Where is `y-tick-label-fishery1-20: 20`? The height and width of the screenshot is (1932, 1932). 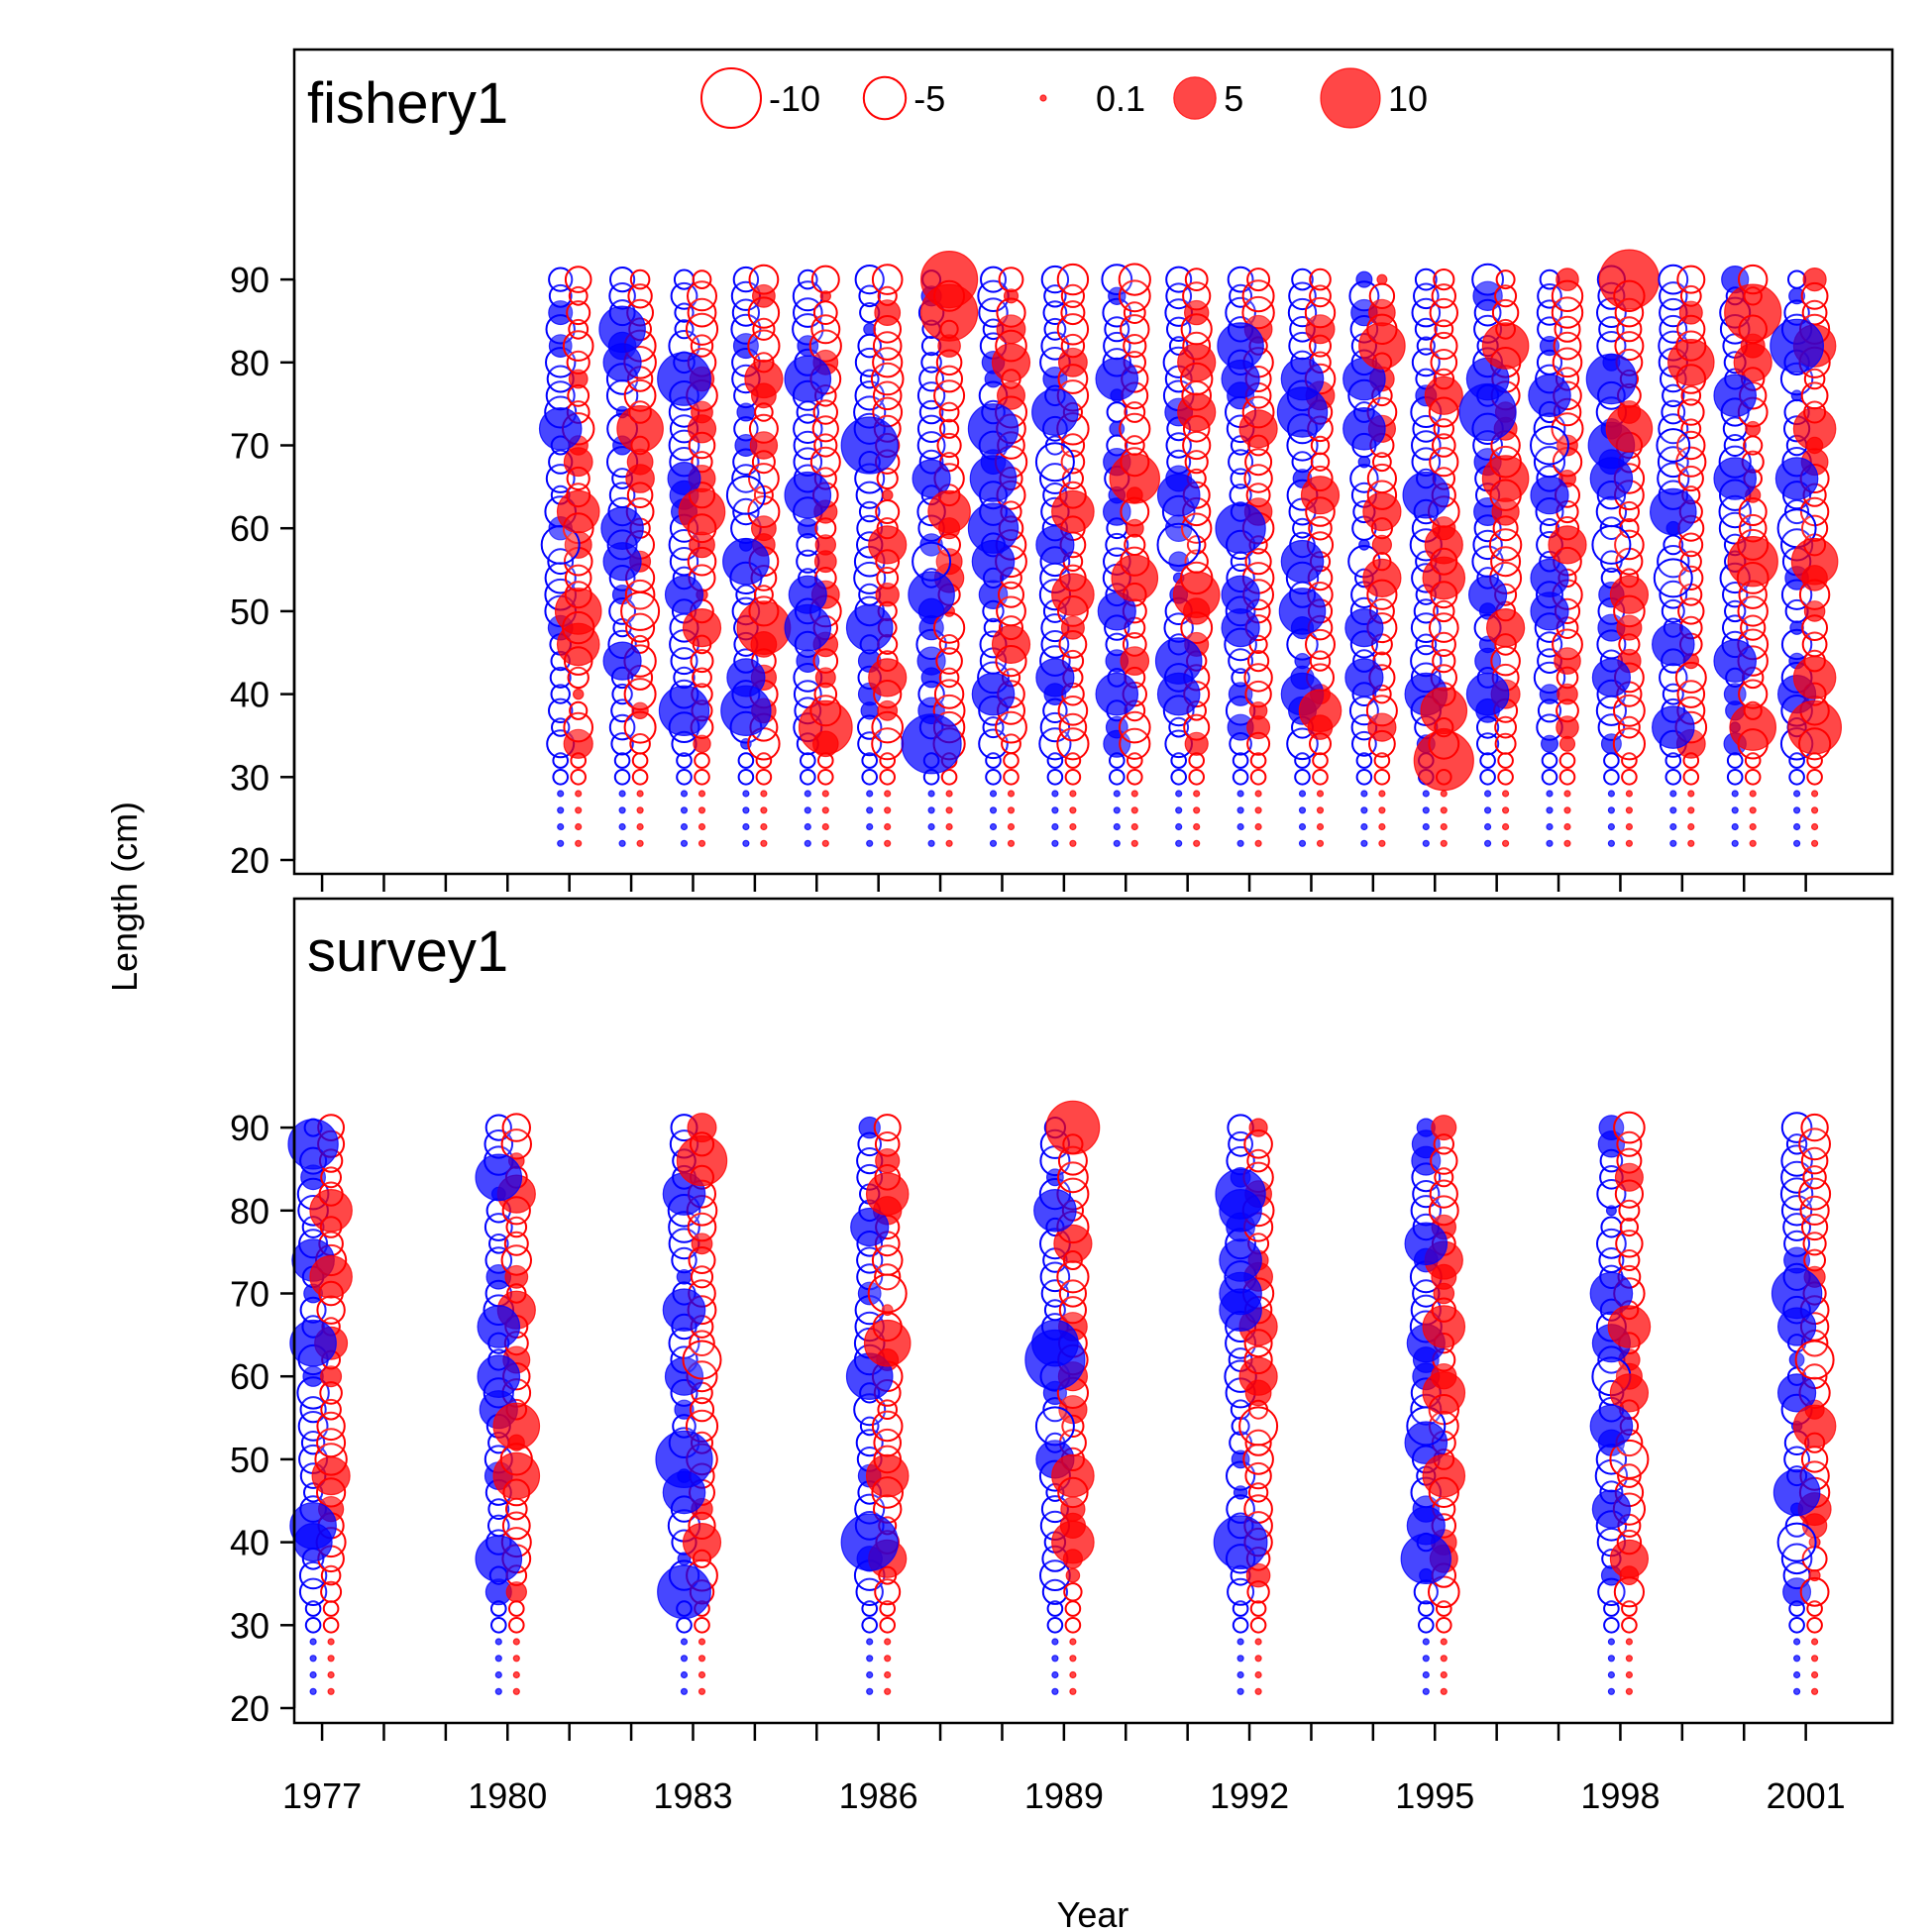
y-tick-label-fishery1-20: 20 is located at coordinates (249, 860).